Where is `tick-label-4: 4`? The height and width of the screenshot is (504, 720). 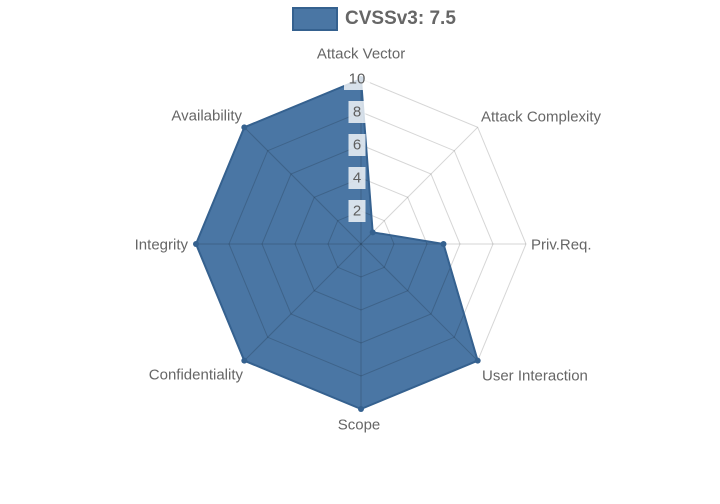 tick-label-4: 4 is located at coordinates (357, 178).